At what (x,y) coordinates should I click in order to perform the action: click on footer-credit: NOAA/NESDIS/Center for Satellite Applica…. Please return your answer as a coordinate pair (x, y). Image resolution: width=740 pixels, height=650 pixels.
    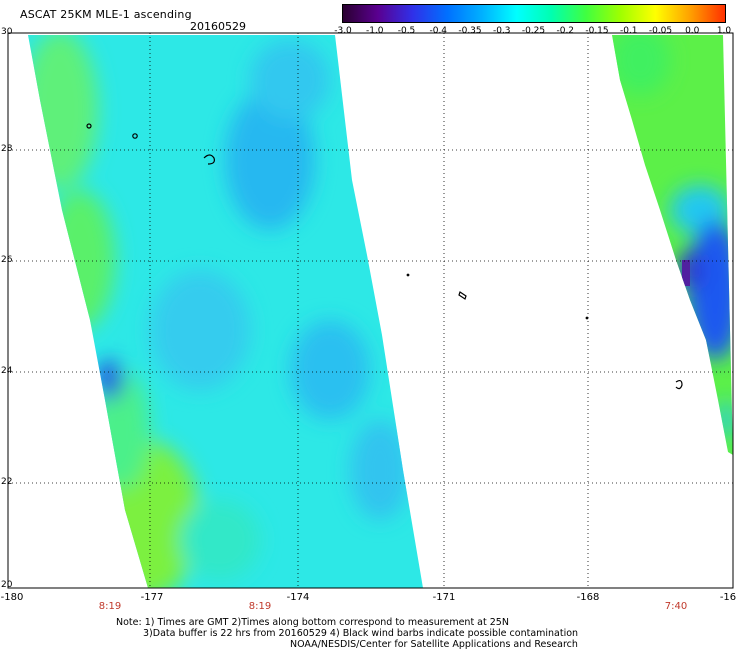
    Looking at the image, I should click on (434, 644).